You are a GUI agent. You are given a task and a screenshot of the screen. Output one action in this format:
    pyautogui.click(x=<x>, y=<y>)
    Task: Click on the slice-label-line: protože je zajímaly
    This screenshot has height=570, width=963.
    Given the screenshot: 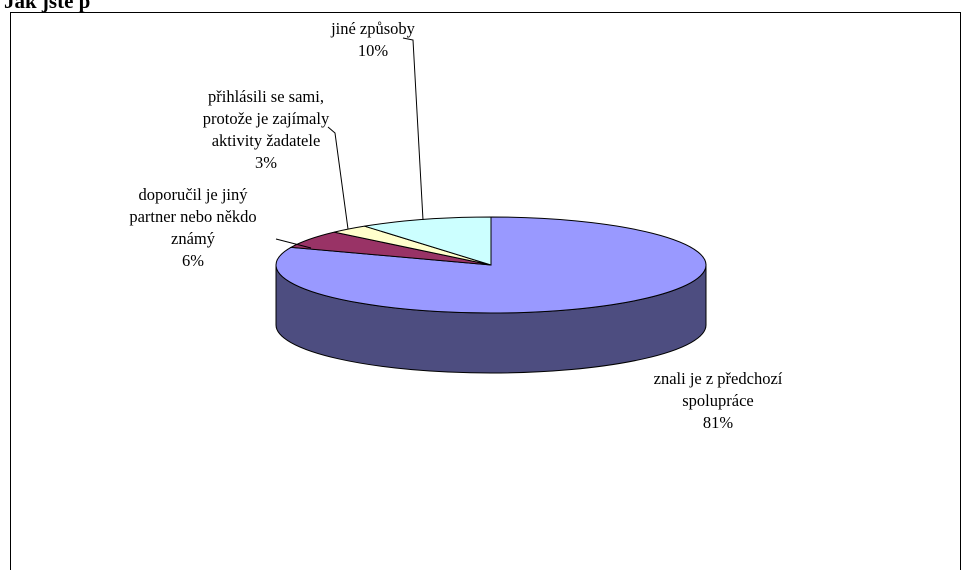 What is the action you would take?
    pyautogui.click(x=266, y=118)
    